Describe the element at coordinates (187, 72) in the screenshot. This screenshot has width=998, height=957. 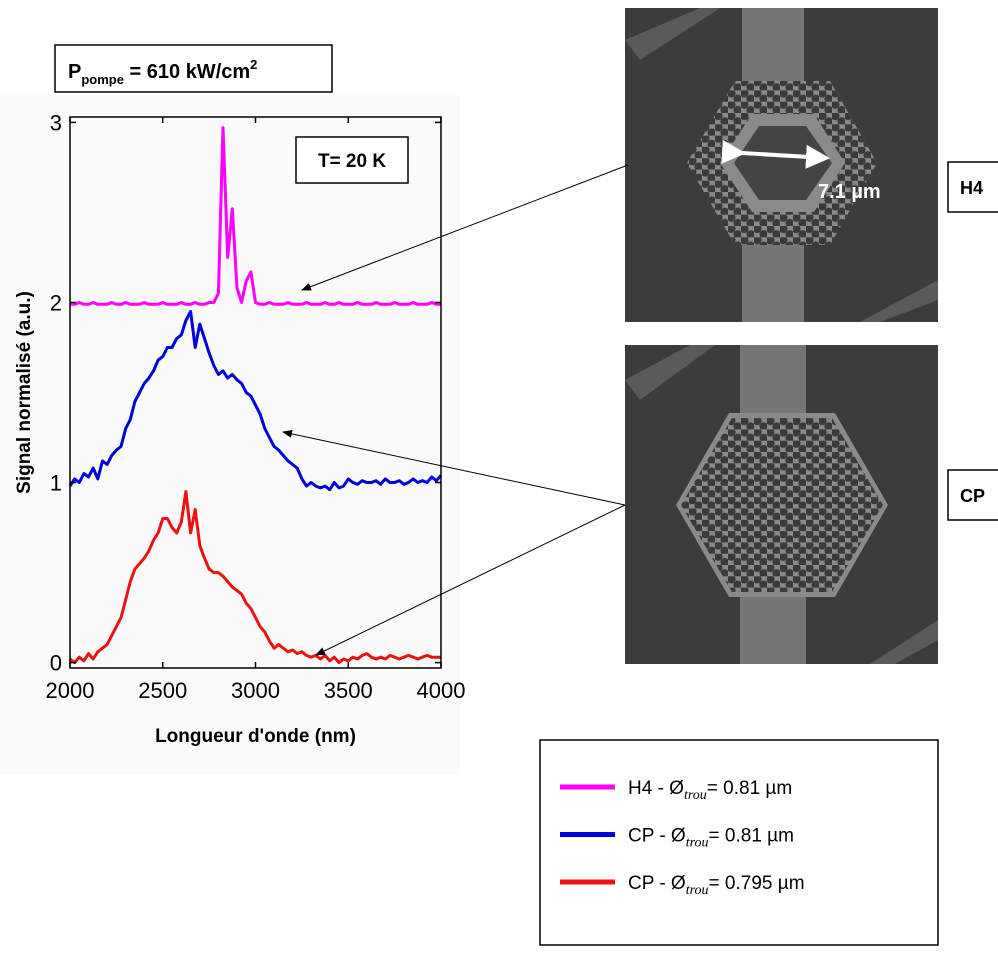
I see `pump-suffix: = 610 kW/cm` at that location.